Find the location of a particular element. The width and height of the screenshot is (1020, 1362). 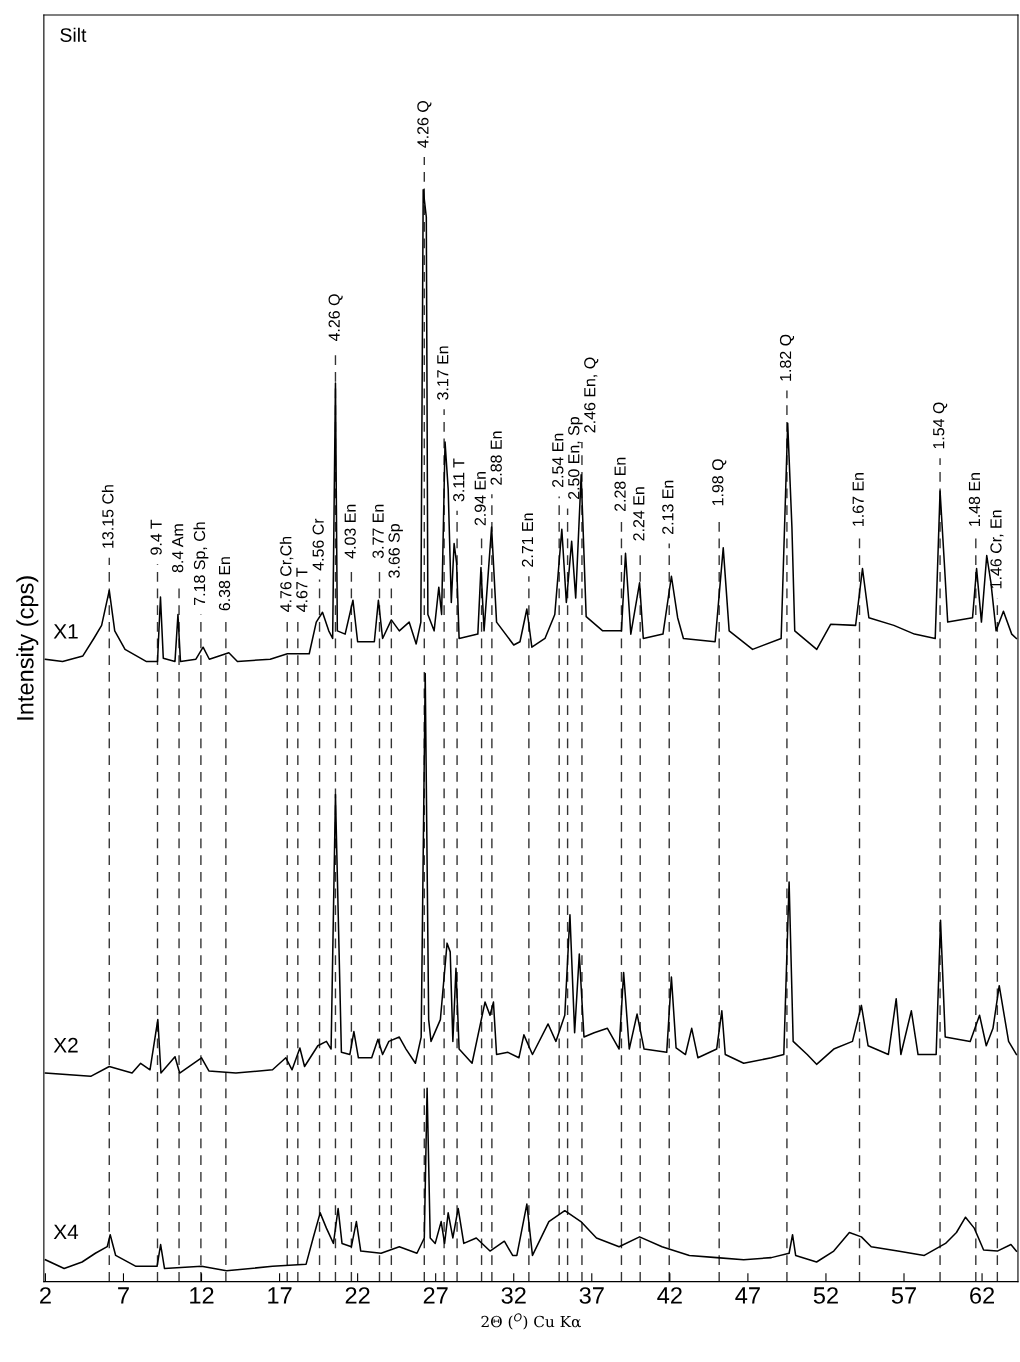

x-tick-label: 22 is located at coordinates (357, 1295).